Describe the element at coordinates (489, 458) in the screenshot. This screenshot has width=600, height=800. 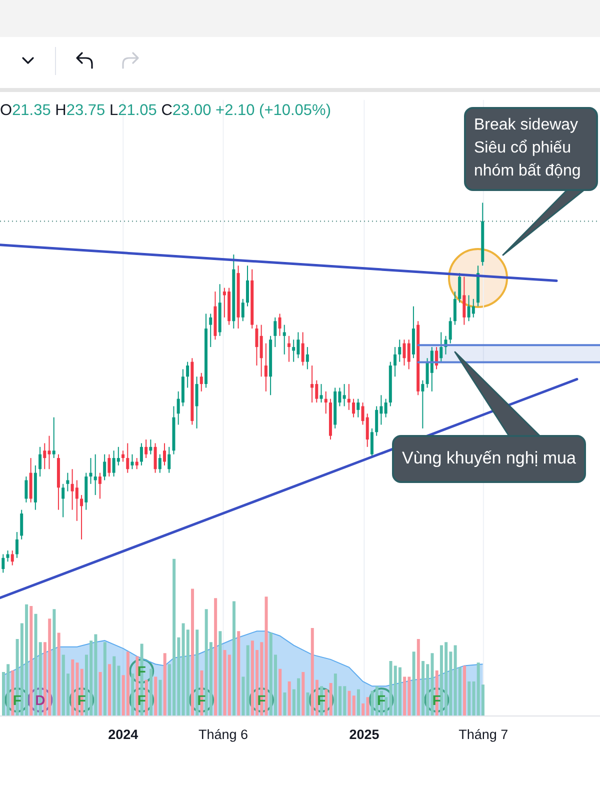
I see `annotation: Vùng khuyến nghị mua` at that location.